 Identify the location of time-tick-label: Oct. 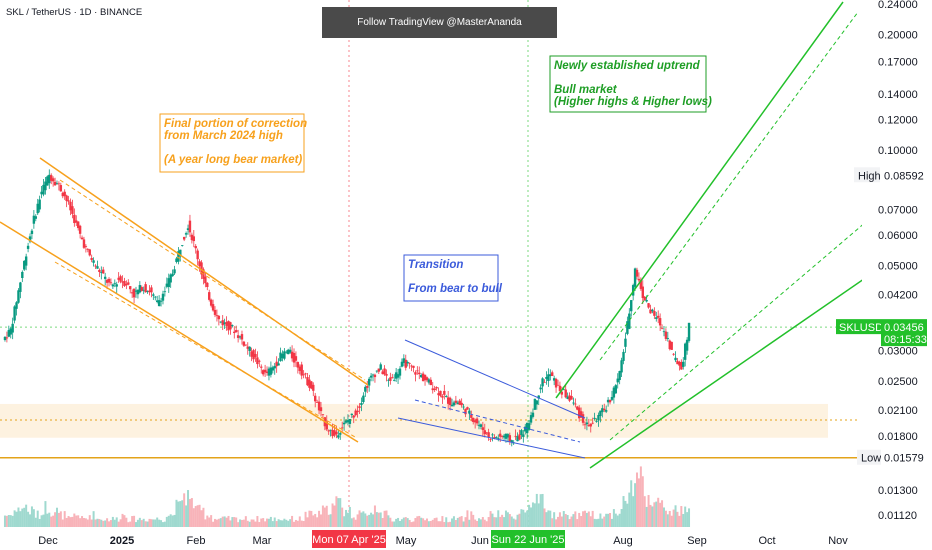
(766, 541).